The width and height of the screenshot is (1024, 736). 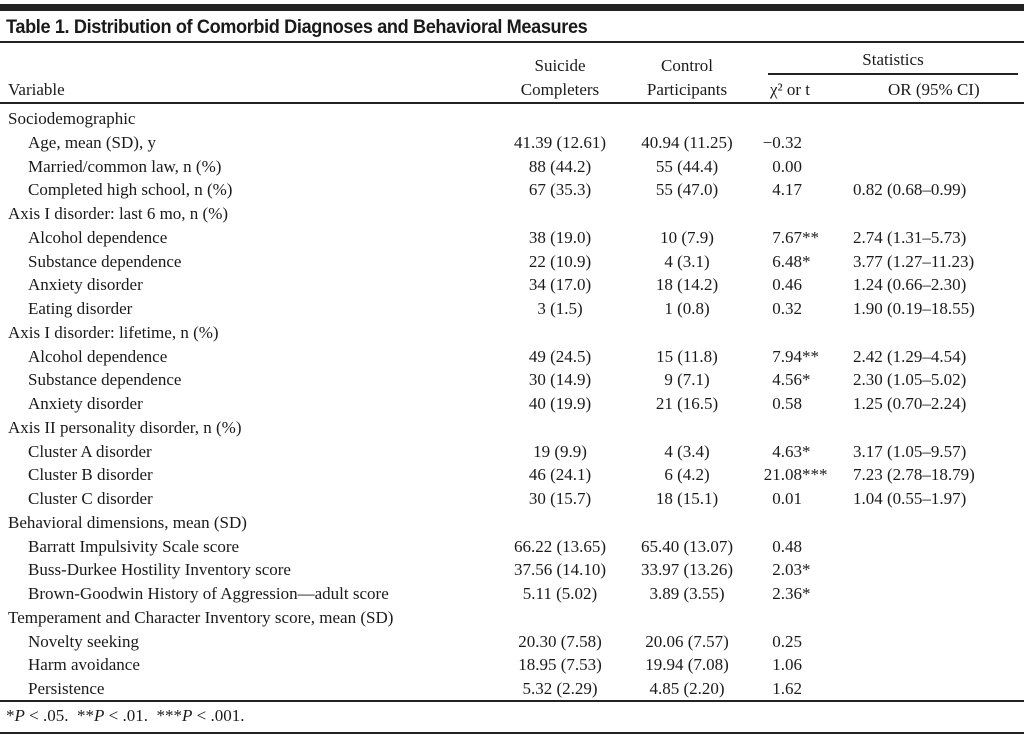 What do you see at coordinates (815, 475) in the screenshot?
I see `significance-marker: ***` at bounding box center [815, 475].